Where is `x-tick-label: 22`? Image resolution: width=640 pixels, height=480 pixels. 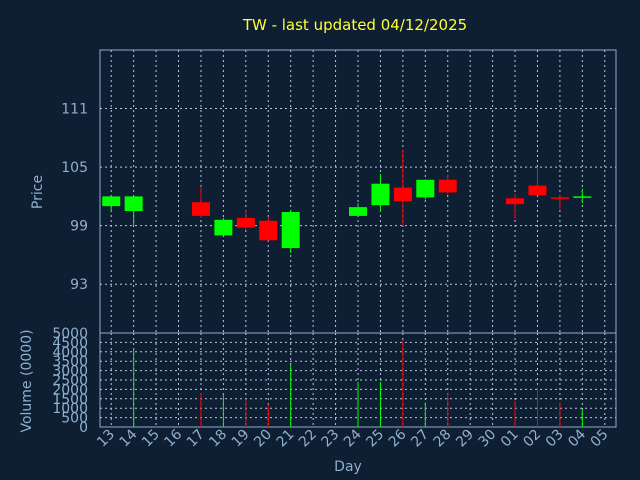 x-tick-label: 22 is located at coordinates (308, 439).